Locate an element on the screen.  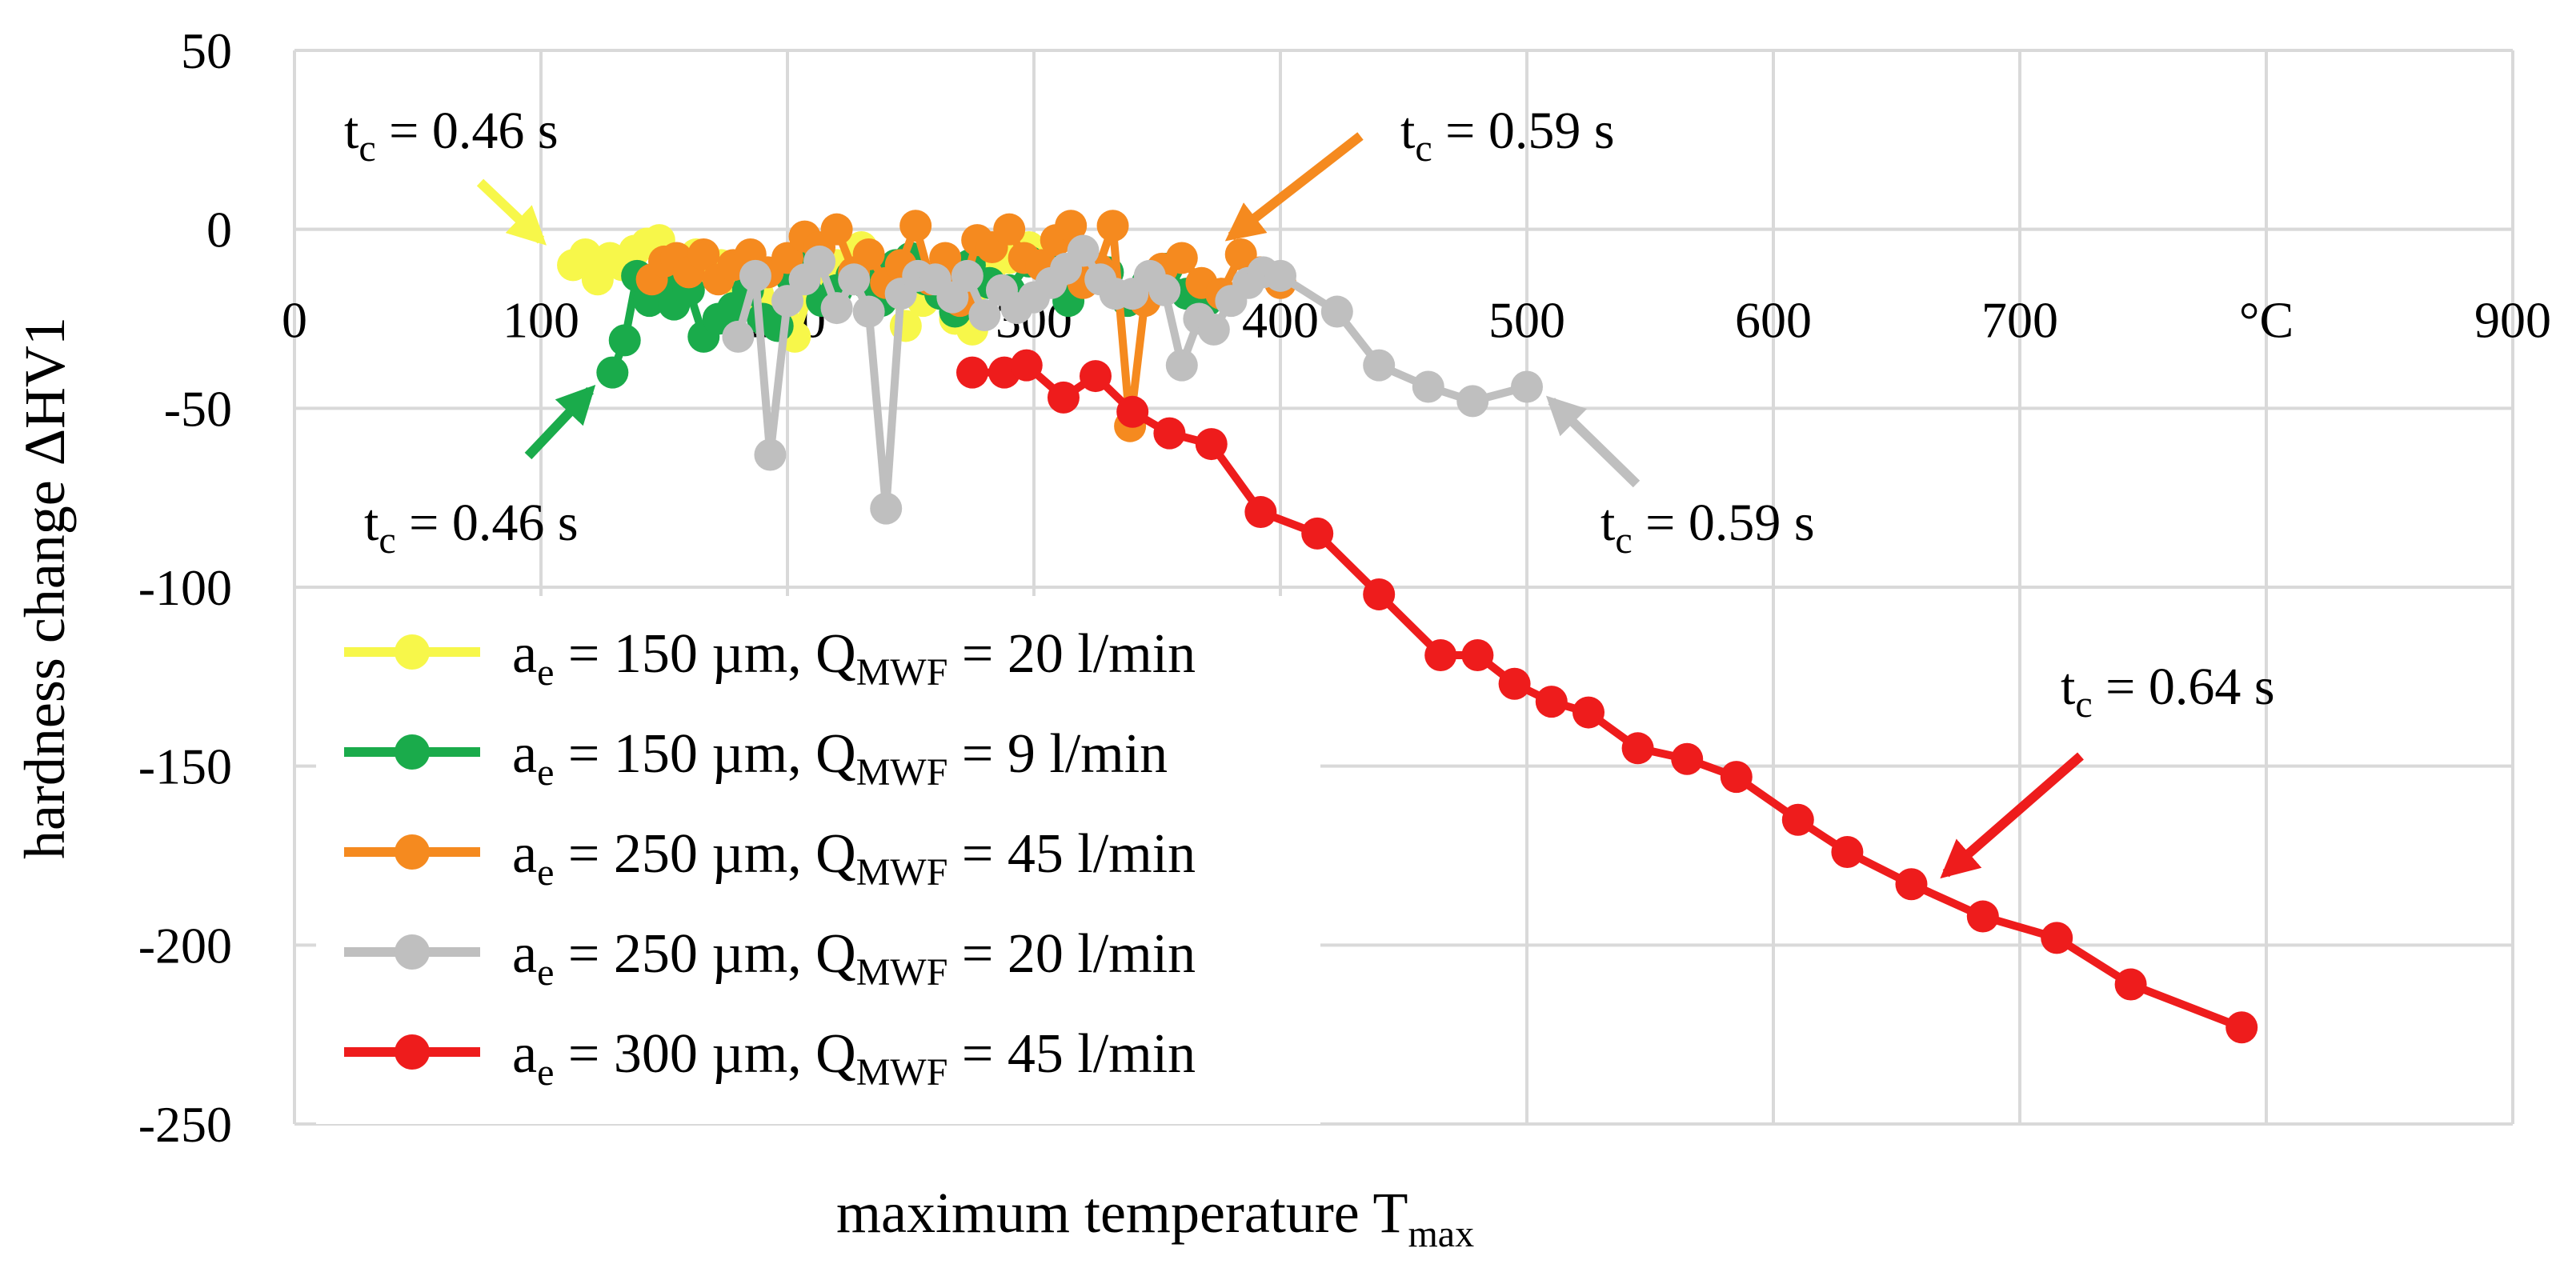
x-tick-label: 0 is located at coordinates (294, 320).